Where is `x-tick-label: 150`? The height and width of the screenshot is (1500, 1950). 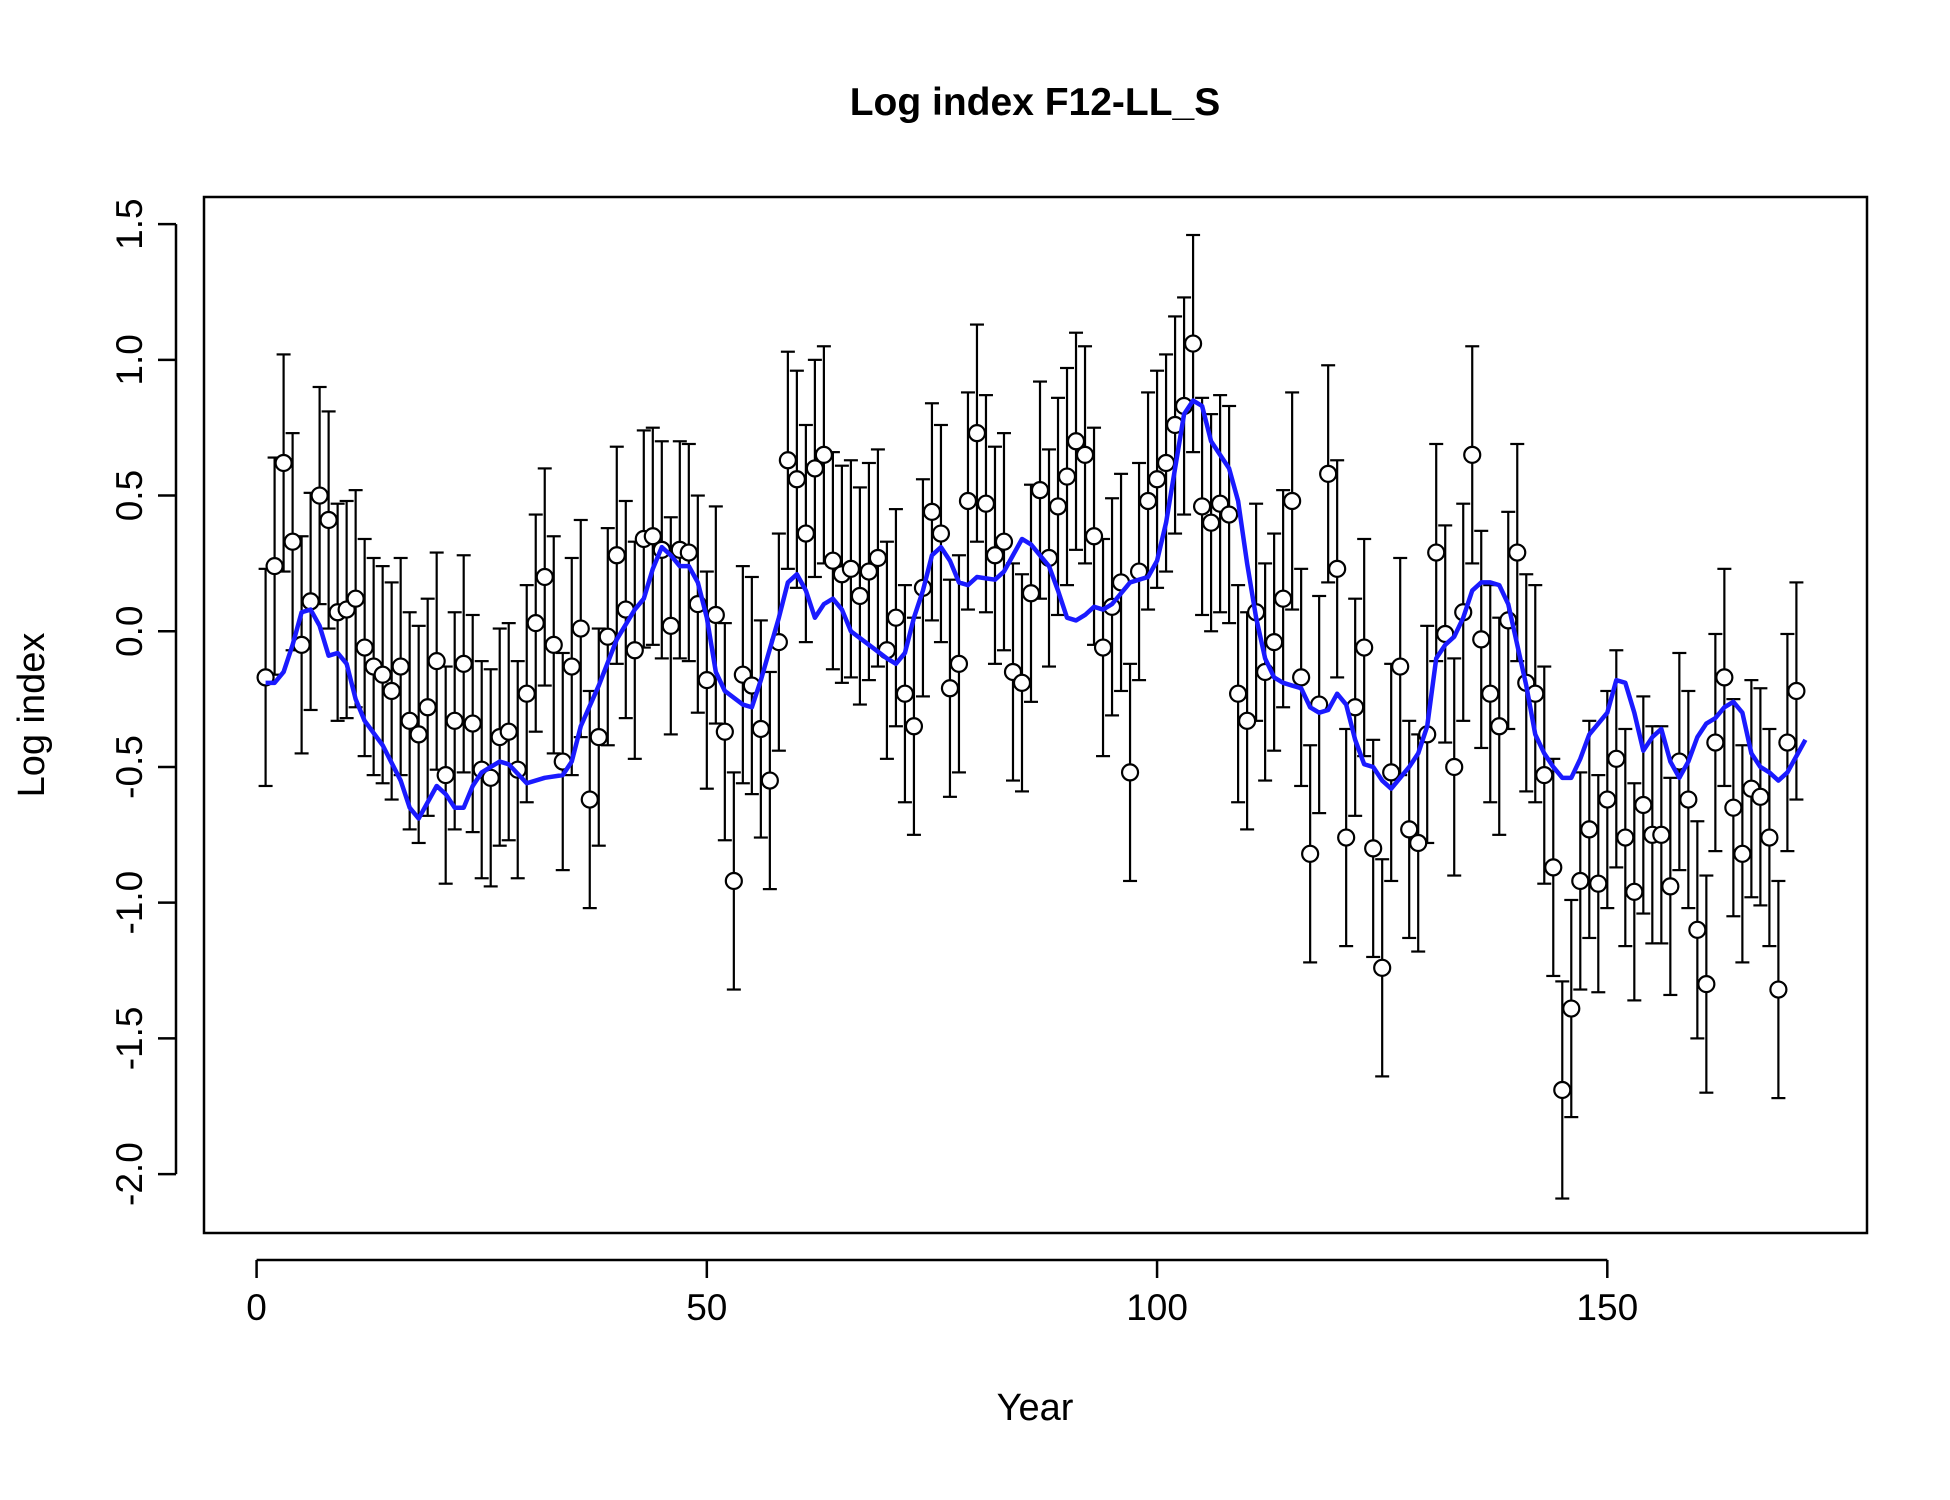 x-tick-label: 150 is located at coordinates (1607, 1307).